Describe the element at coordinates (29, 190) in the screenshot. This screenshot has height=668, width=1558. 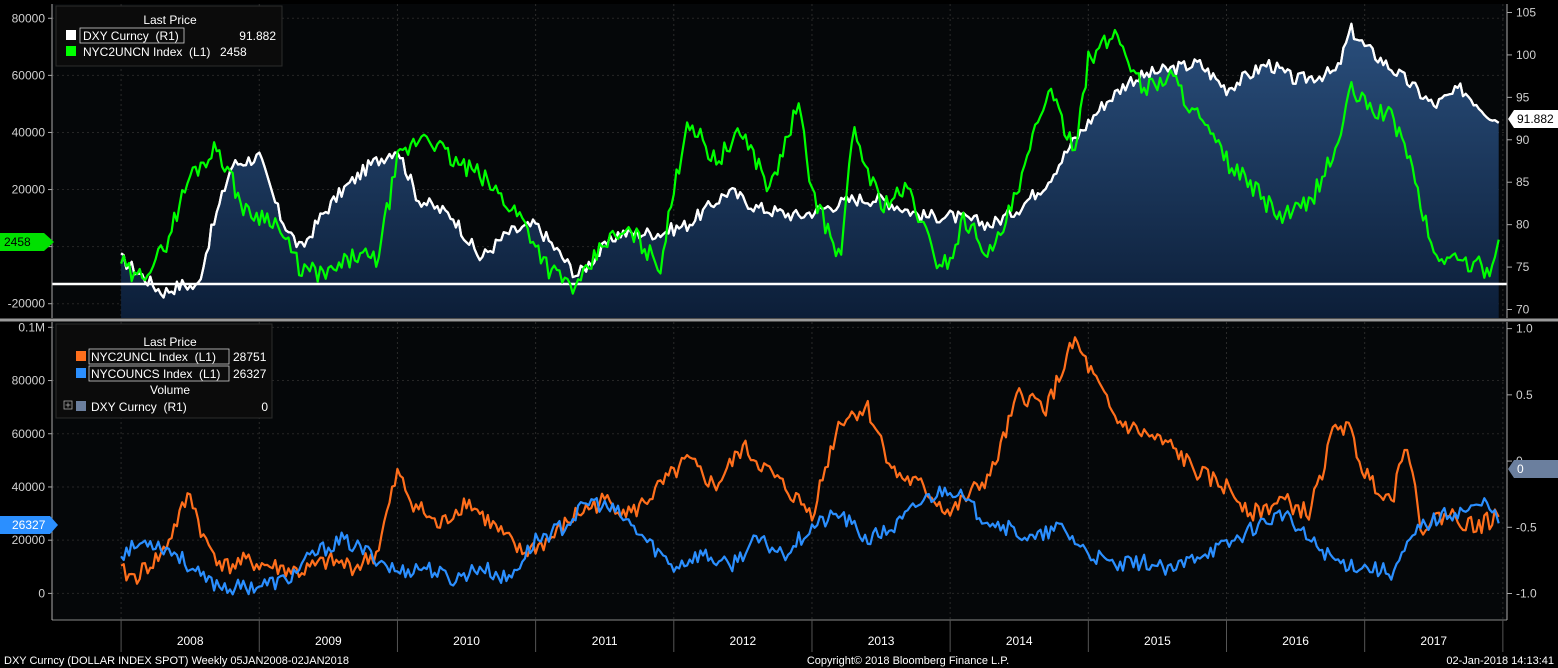
I see `top-left-axis-tick-label: 20000` at that location.